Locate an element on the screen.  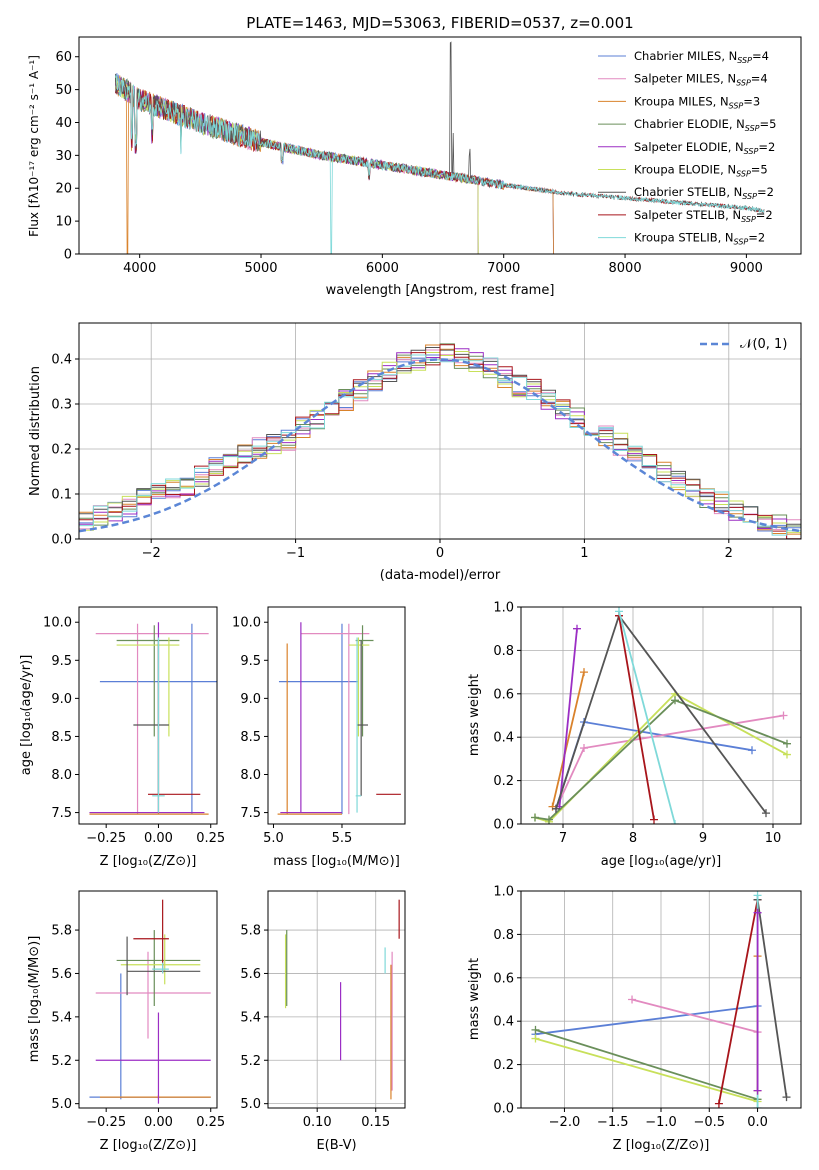
histogram-salpeter_stelib is located at coordinates (440, 442).